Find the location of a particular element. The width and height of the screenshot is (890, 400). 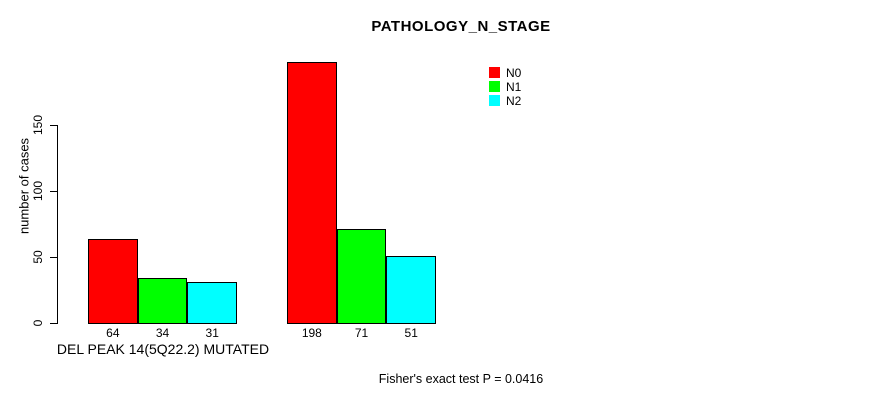

y-tick-label: 100 is located at coordinates (38, 191).